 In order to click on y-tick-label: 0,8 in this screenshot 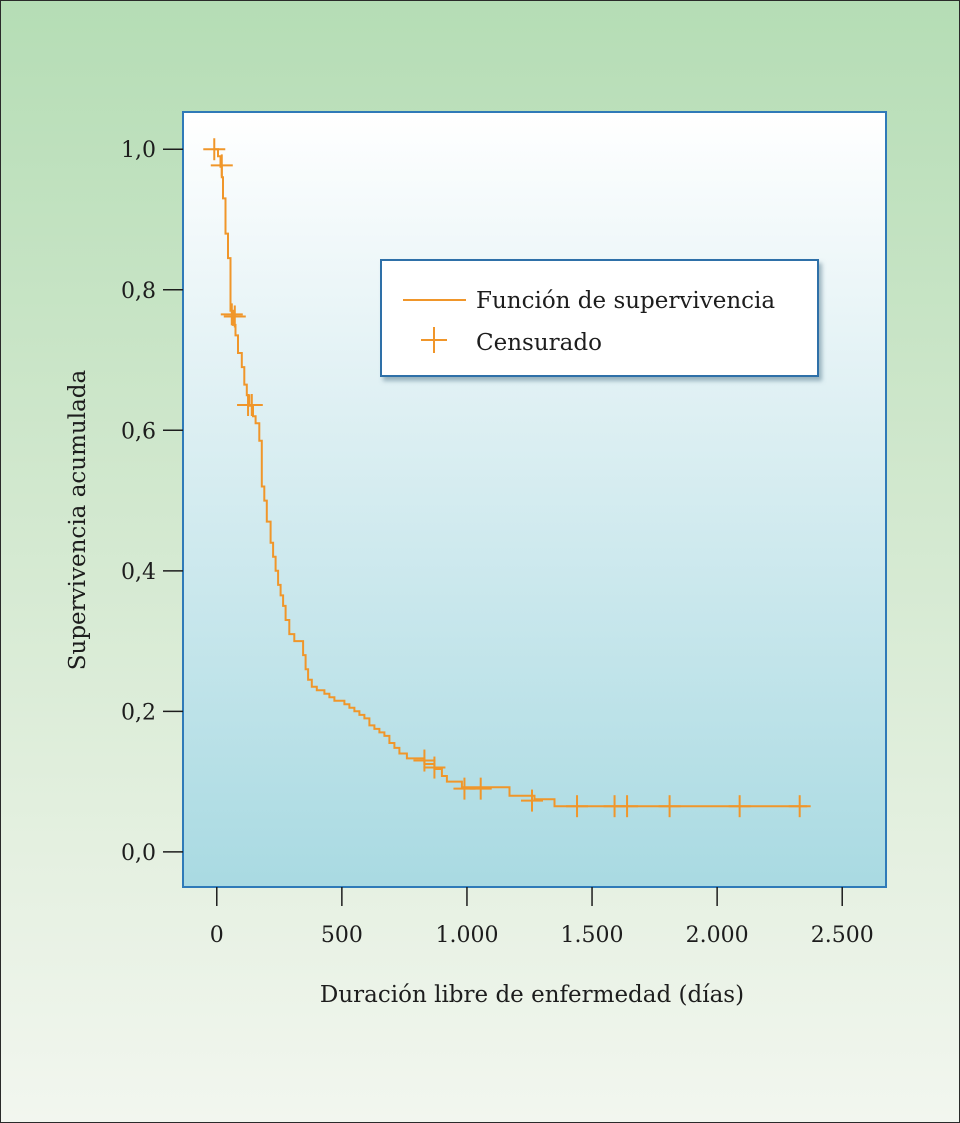, I will do `click(138, 291)`.